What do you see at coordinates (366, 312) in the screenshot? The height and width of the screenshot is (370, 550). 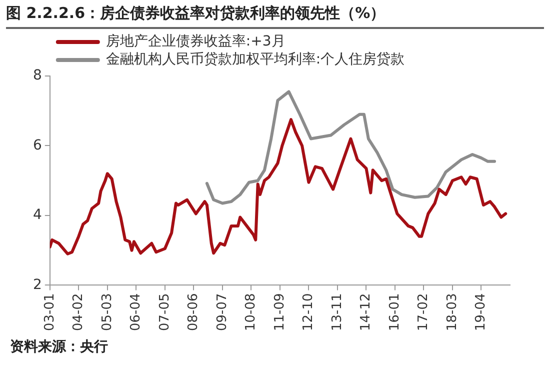 I see `x-tick-label: 14-12` at bounding box center [366, 312].